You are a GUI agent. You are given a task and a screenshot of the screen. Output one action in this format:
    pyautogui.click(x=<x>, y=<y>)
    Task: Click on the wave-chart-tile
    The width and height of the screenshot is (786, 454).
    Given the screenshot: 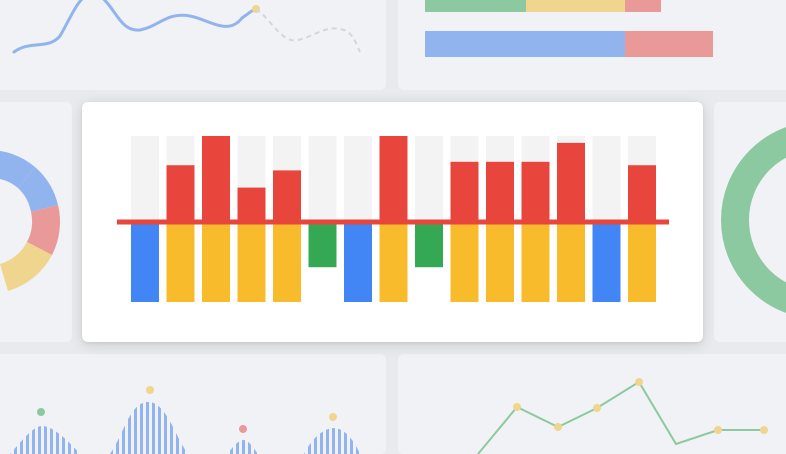 What is the action you would take?
    pyautogui.click(x=193, y=45)
    